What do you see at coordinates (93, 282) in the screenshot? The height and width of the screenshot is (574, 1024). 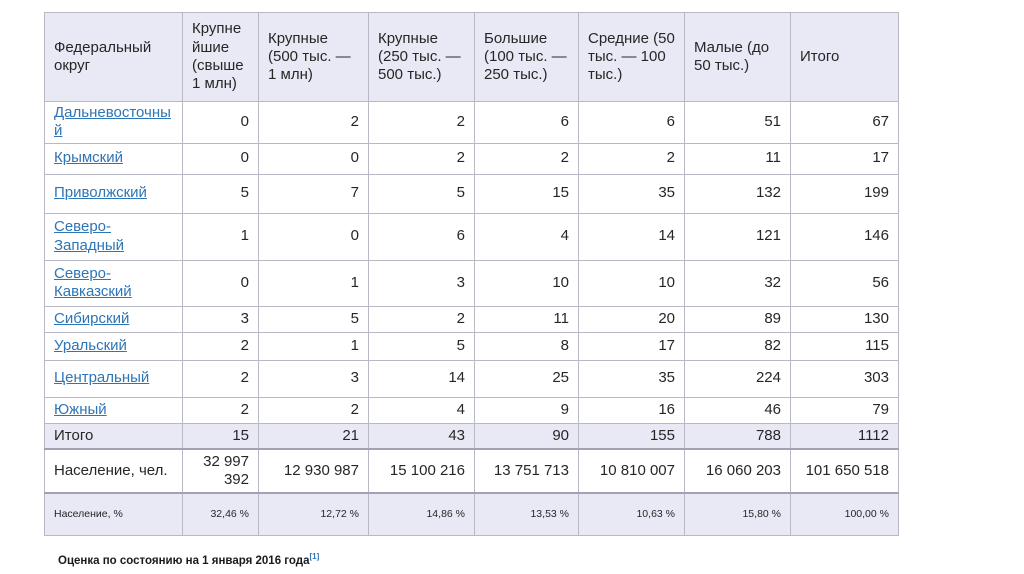 I see `district-link: Северо-Кавказский` at bounding box center [93, 282].